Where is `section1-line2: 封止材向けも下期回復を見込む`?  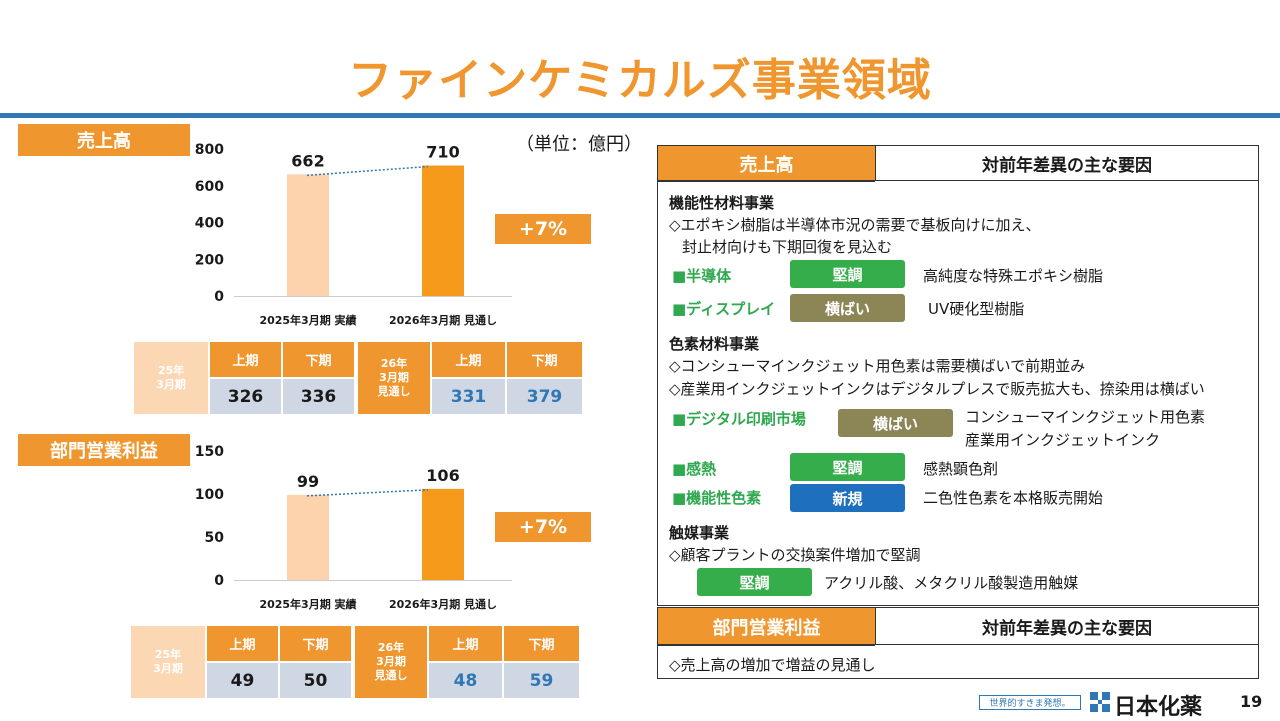 section1-line2: 封止材向けも下期回復を見込む is located at coordinates (787, 247).